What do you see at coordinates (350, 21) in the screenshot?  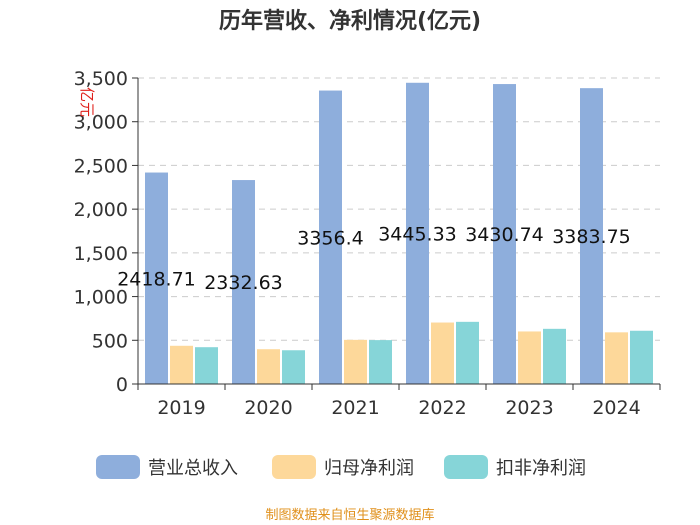 I see `chart-title: 历年营收、净利情况(亿元)` at bounding box center [350, 21].